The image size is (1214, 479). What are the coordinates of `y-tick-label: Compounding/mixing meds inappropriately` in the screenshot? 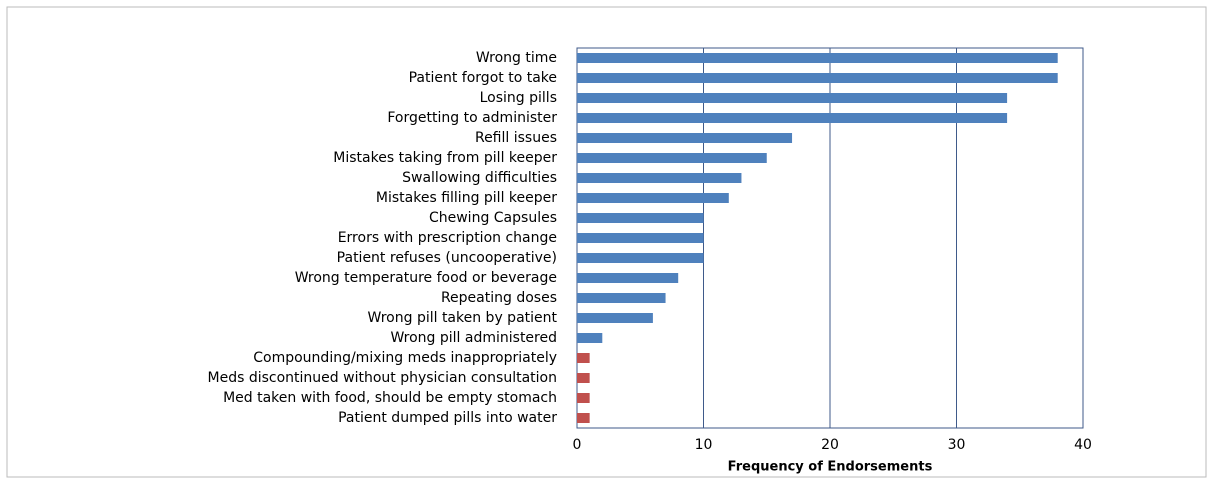 It's located at (405, 358).